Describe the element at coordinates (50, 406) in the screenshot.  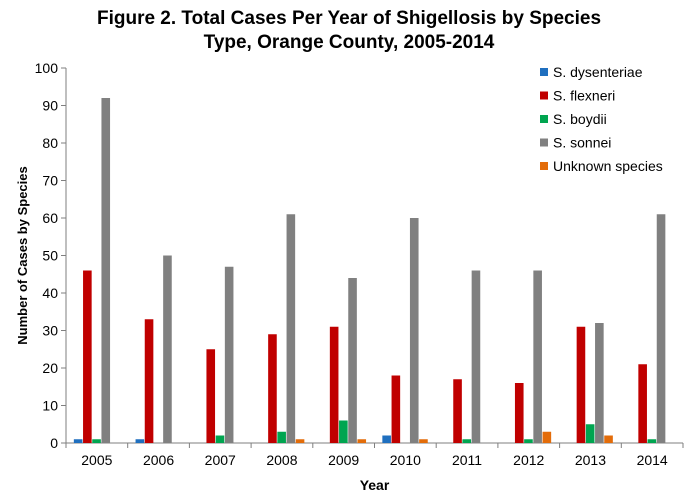
I see `y-tick-label: 10` at that location.